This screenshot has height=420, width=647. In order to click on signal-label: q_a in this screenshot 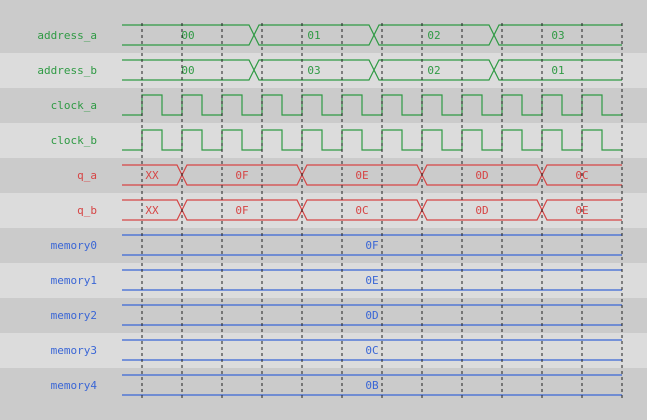, I will do `click(87, 175)`.